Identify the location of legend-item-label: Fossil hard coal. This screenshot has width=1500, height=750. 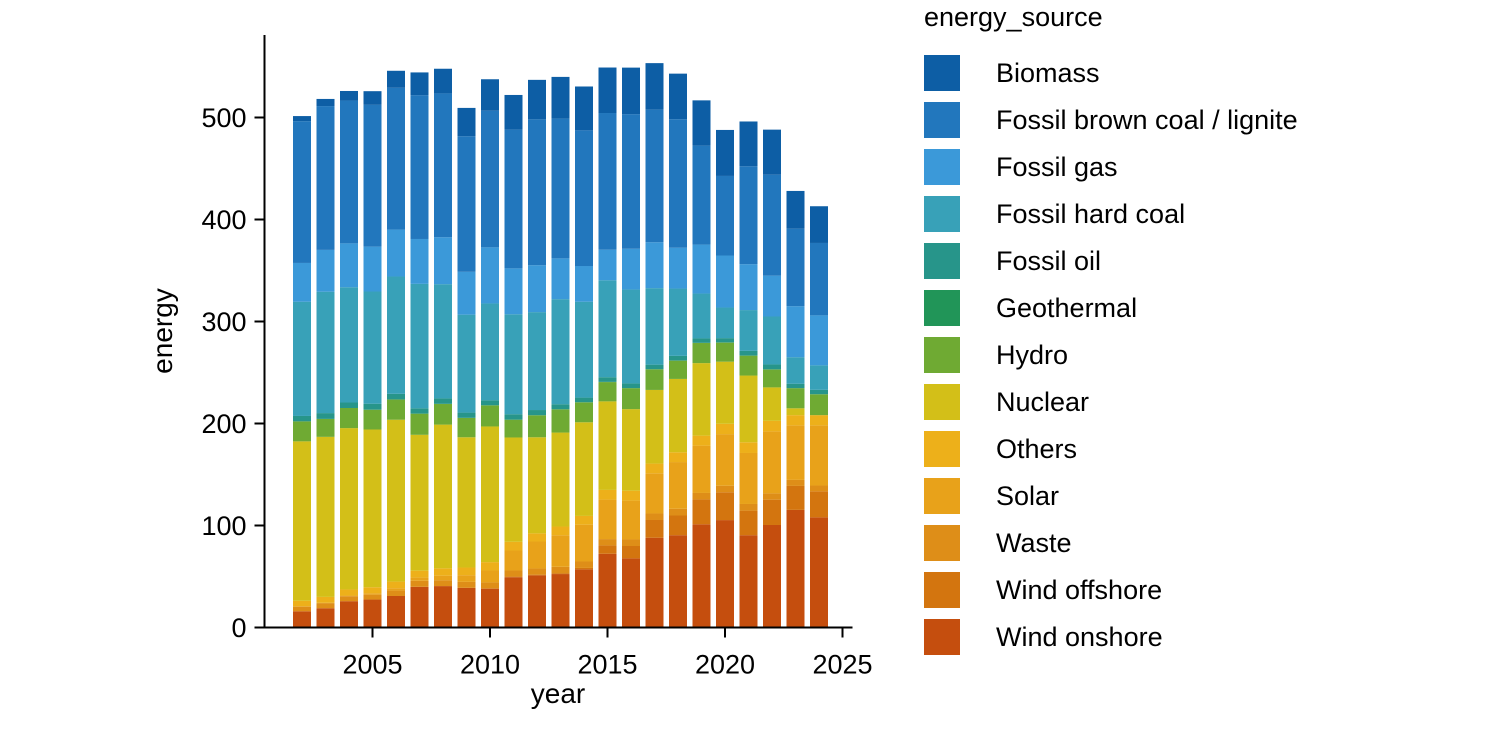
(1091, 214).